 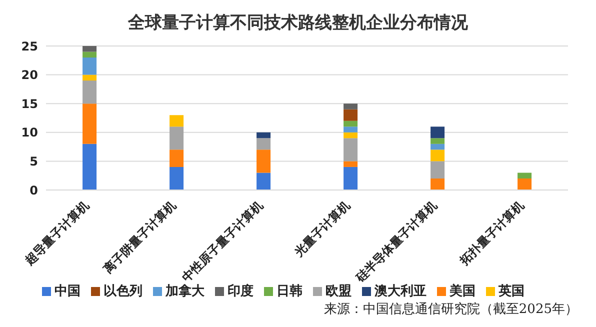 What do you see at coordinates (491, 233) in the screenshot?
I see `x-tick-label: 拓扑量子计算机` at bounding box center [491, 233].